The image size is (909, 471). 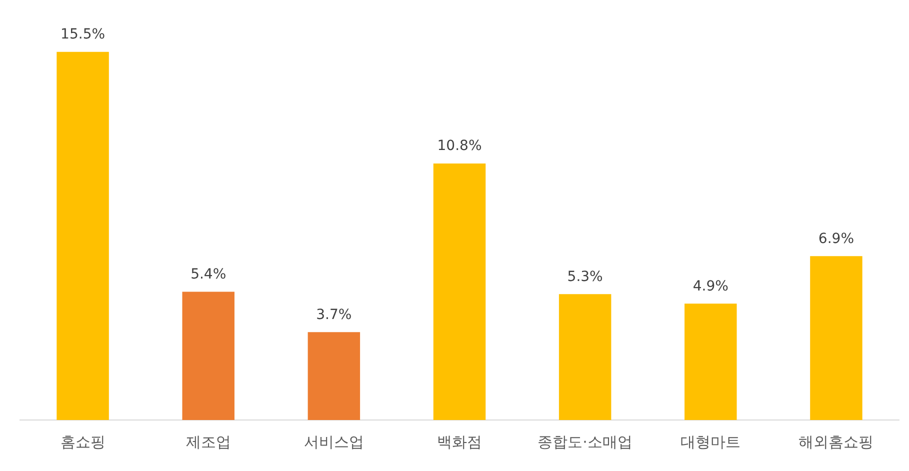 I want to click on data-label: 6.9%, so click(x=836, y=238).